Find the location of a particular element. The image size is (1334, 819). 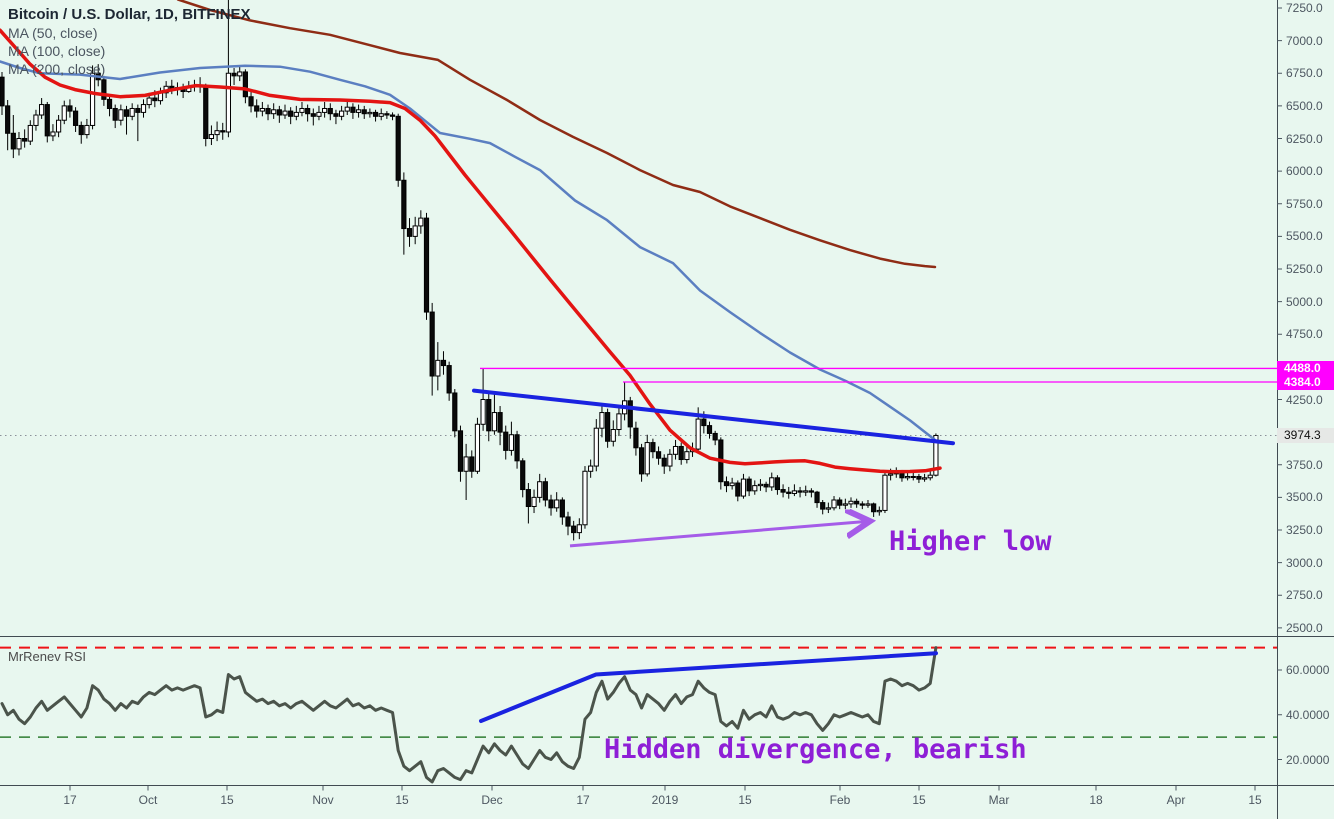

price-tick-label: 3000.0 is located at coordinates (1304, 562).